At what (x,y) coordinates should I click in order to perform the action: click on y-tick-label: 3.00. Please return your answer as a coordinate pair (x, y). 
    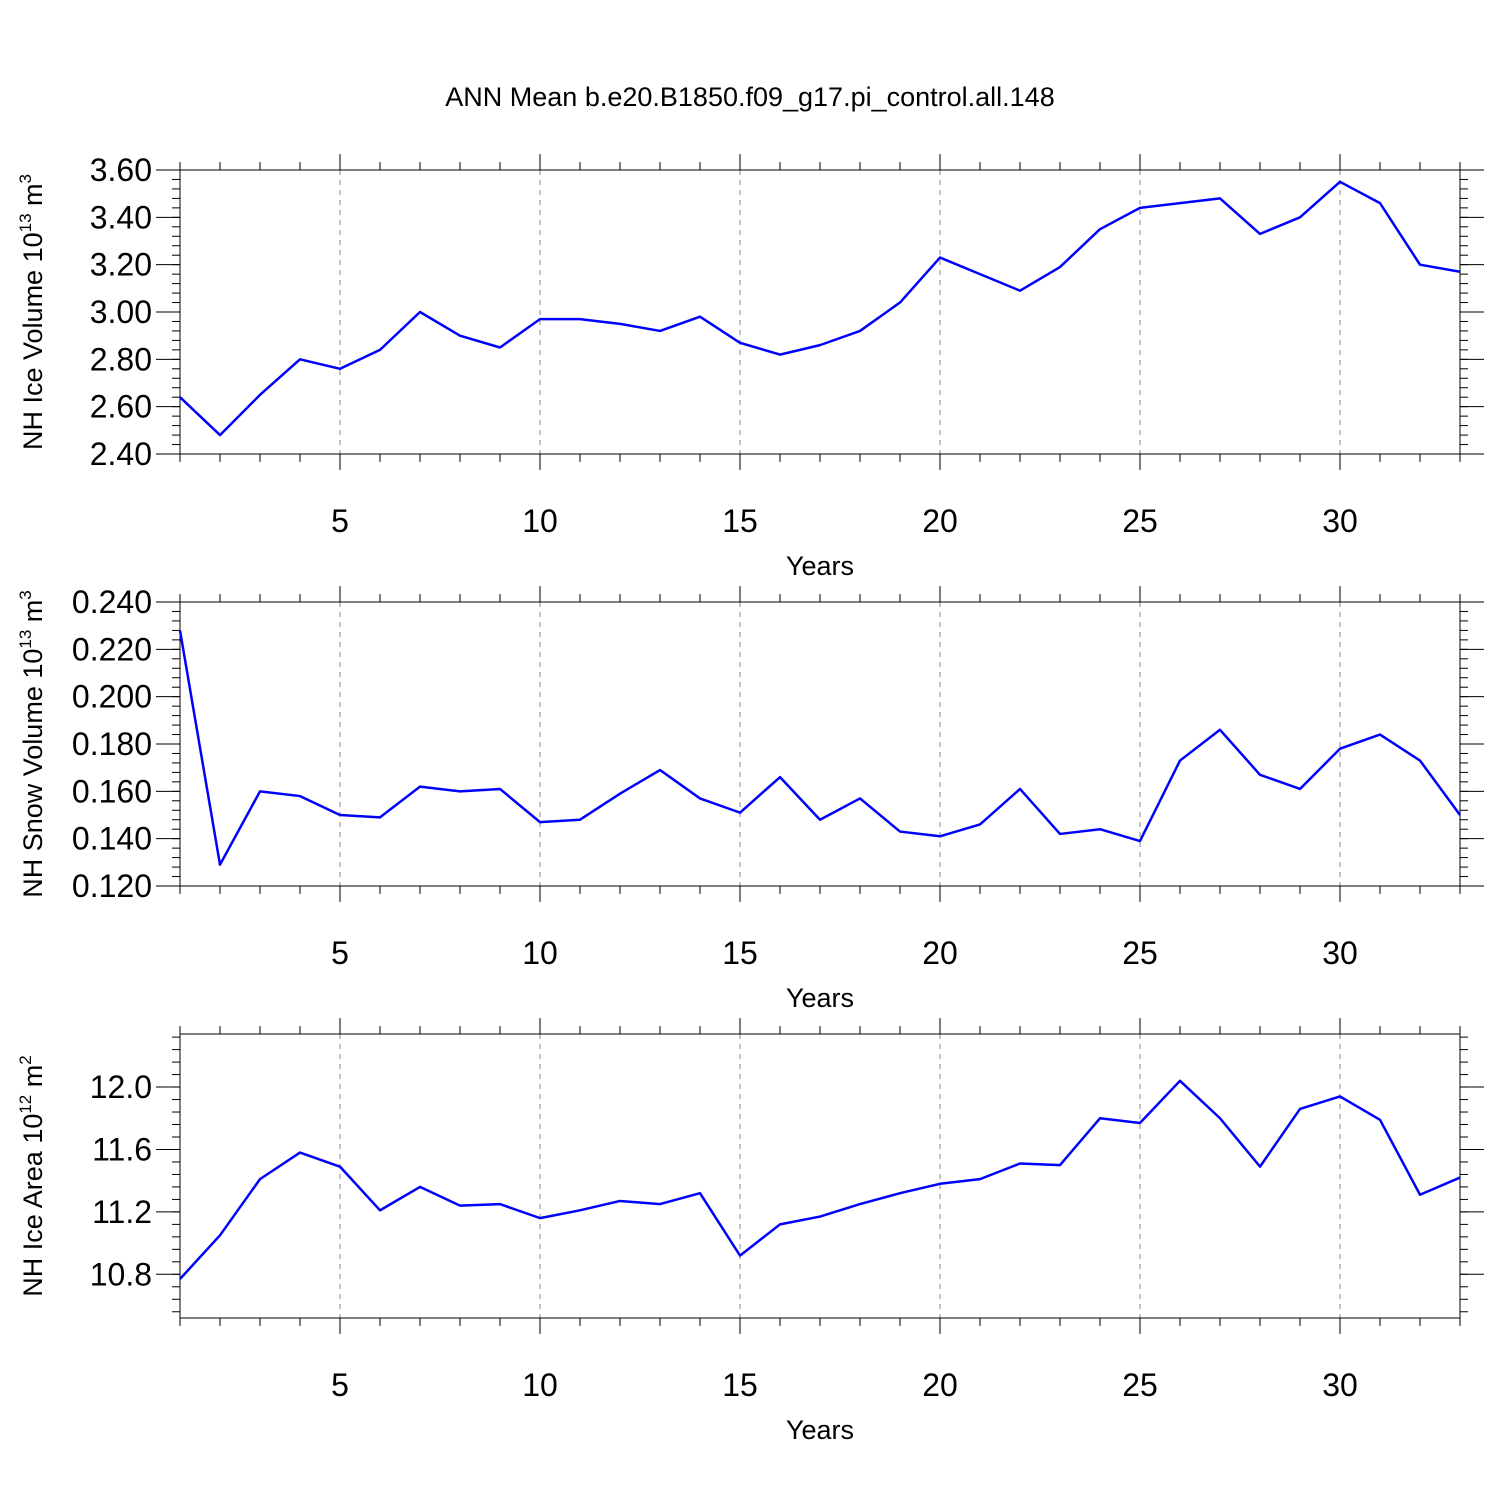
    Looking at the image, I should click on (121, 312).